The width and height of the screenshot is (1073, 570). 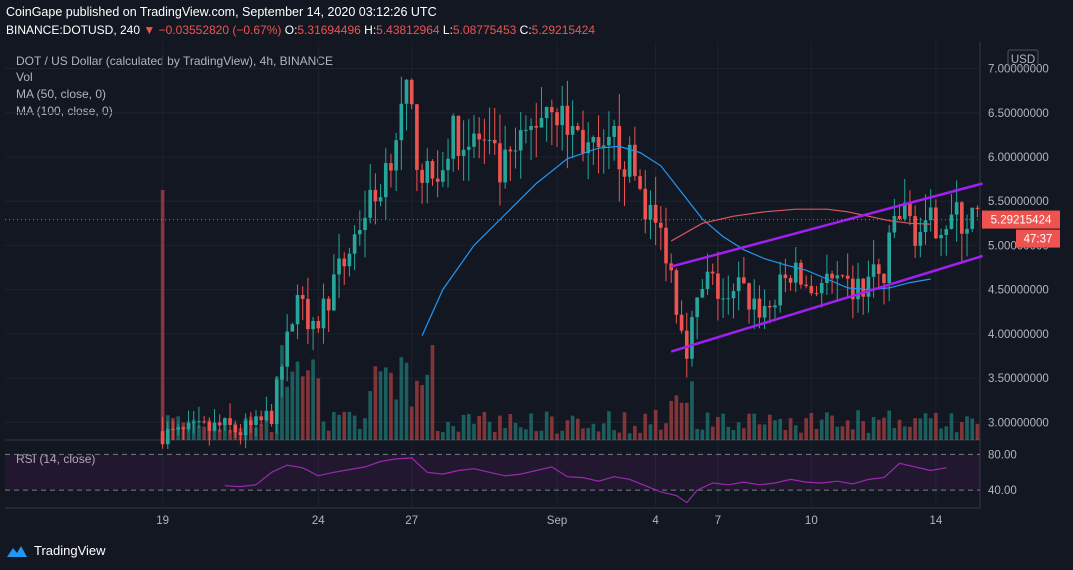 I want to click on channel-upper-line, so click(x=826, y=225).